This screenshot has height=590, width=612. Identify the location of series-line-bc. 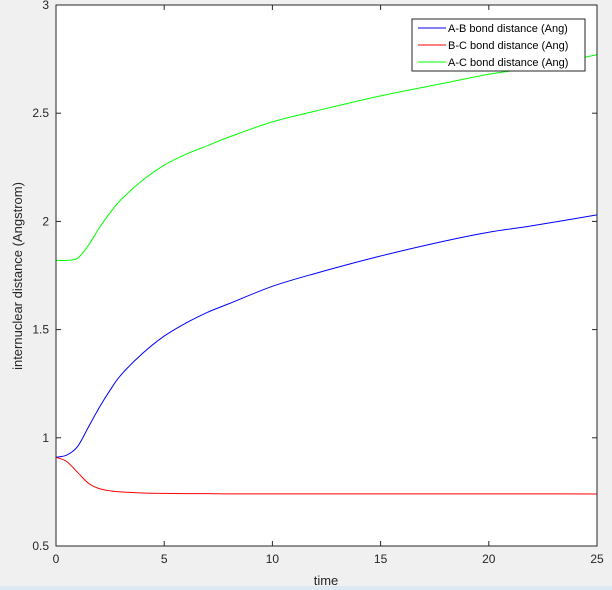
(326, 475).